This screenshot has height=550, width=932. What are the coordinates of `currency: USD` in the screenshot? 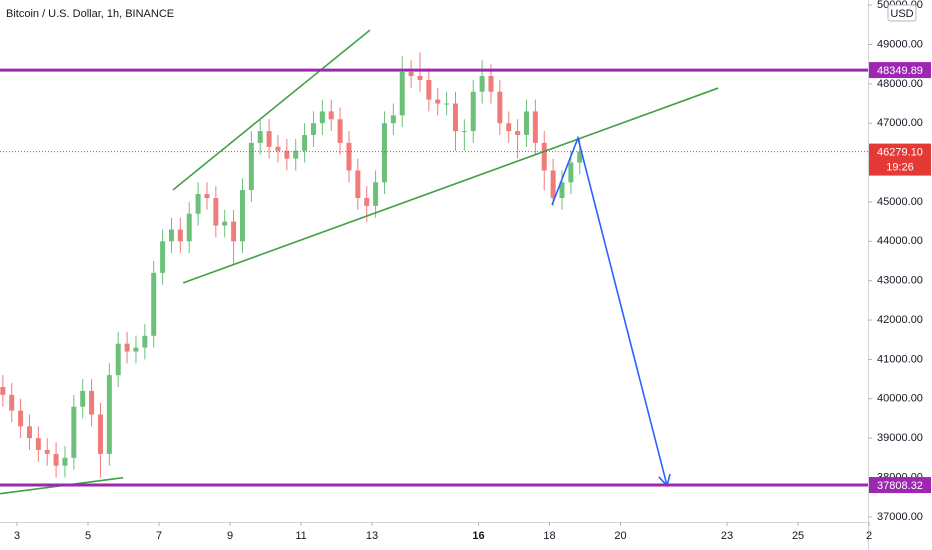 It's located at (901, 14).